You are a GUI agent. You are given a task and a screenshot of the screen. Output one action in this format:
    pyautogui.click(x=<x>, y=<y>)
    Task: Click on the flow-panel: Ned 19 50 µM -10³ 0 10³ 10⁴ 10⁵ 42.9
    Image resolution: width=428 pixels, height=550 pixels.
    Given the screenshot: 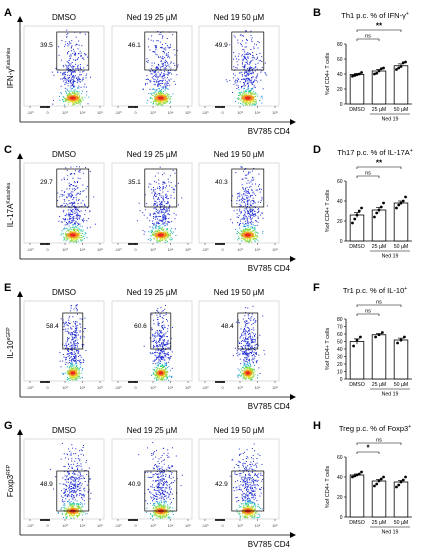 What is the action you would take?
    pyautogui.click(x=239, y=477)
    